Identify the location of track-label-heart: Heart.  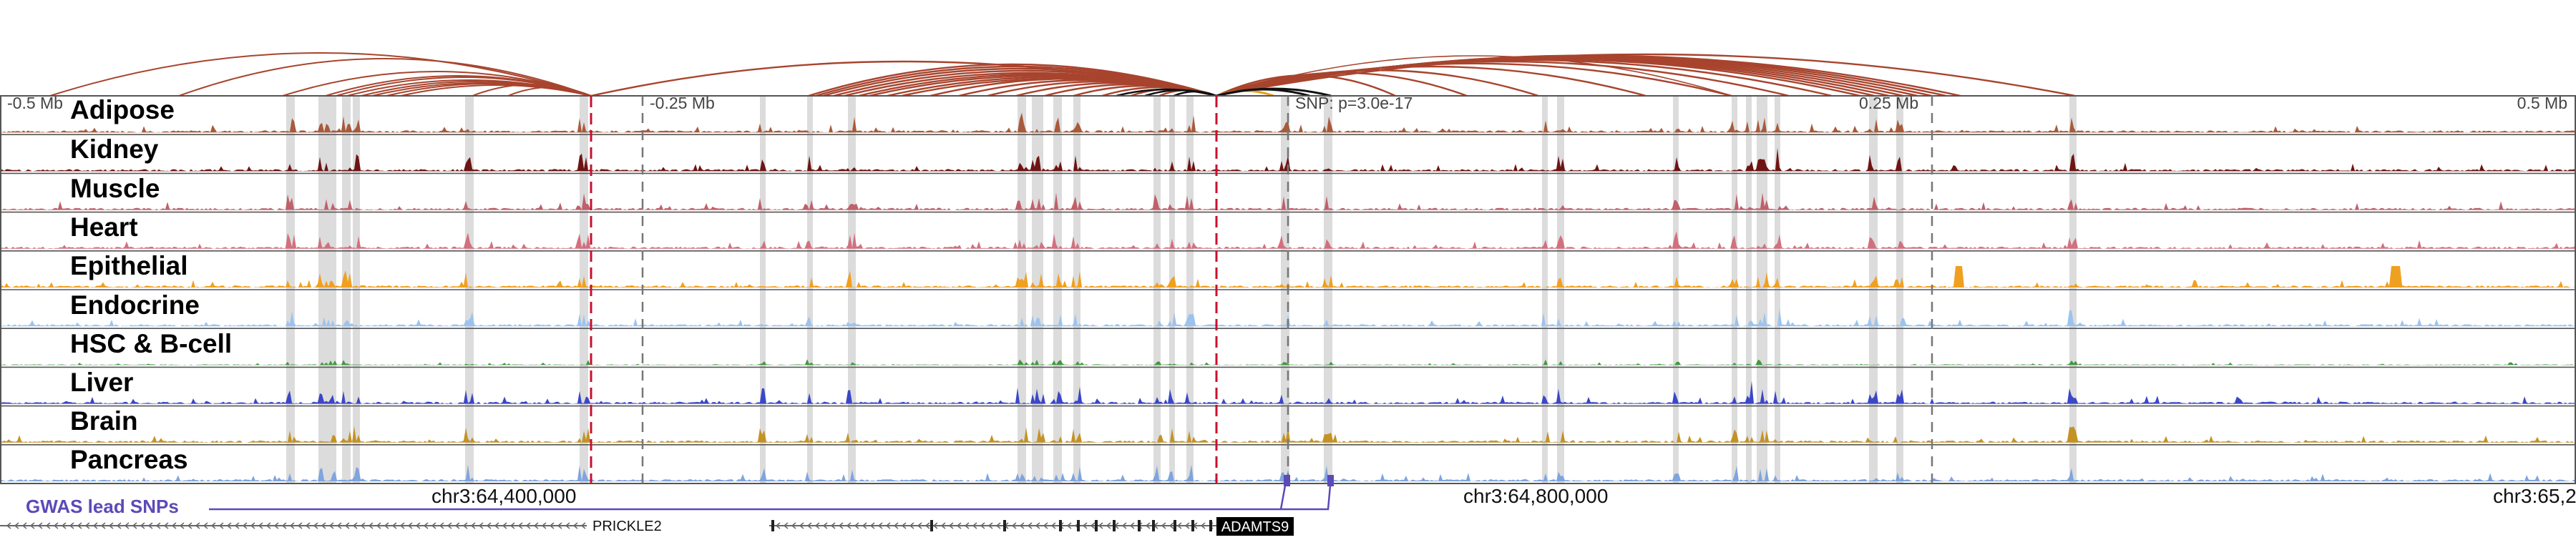
(104, 227).